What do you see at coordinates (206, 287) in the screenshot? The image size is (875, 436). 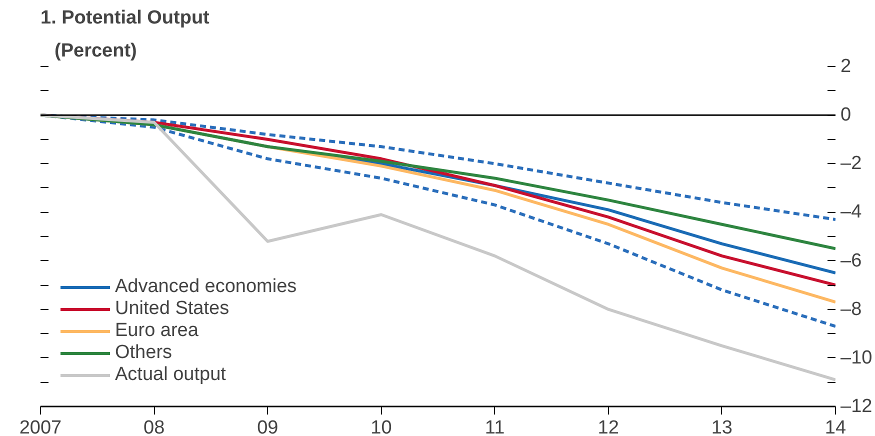 I see `legend-label: Advanced economies` at bounding box center [206, 287].